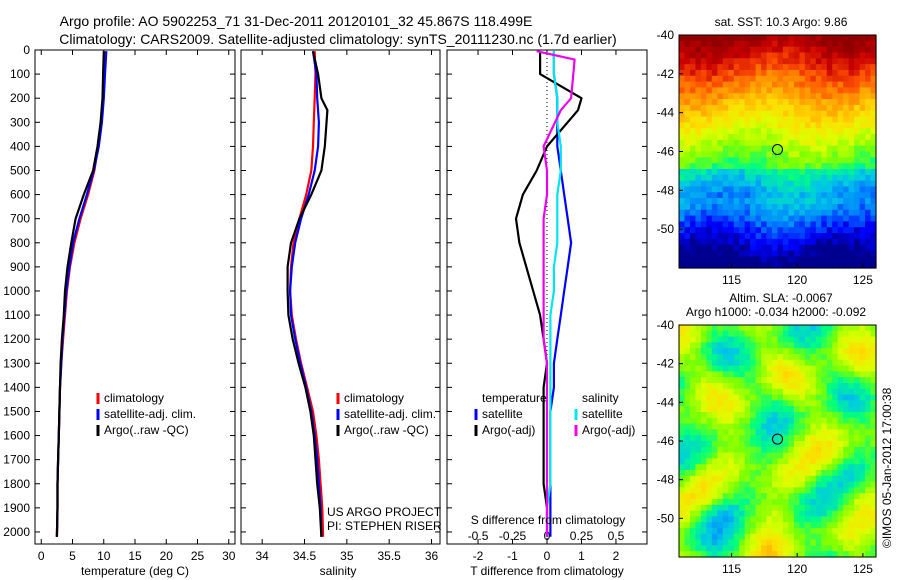 The height and width of the screenshot is (580, 900). I want to click on top-tick-label: 0.5, so click(616, 536).